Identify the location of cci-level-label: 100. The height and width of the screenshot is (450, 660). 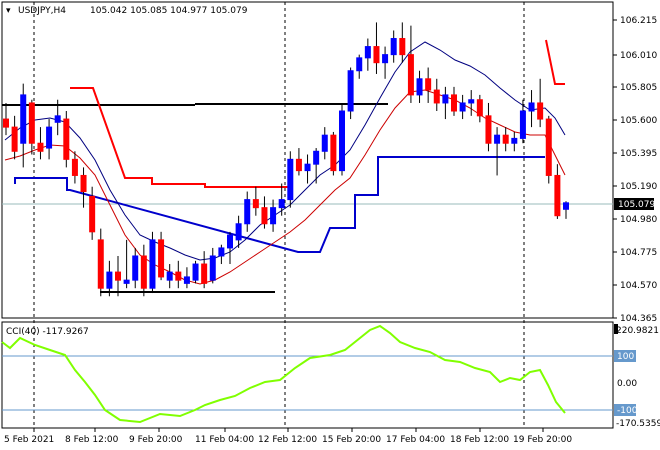
(625, 357).